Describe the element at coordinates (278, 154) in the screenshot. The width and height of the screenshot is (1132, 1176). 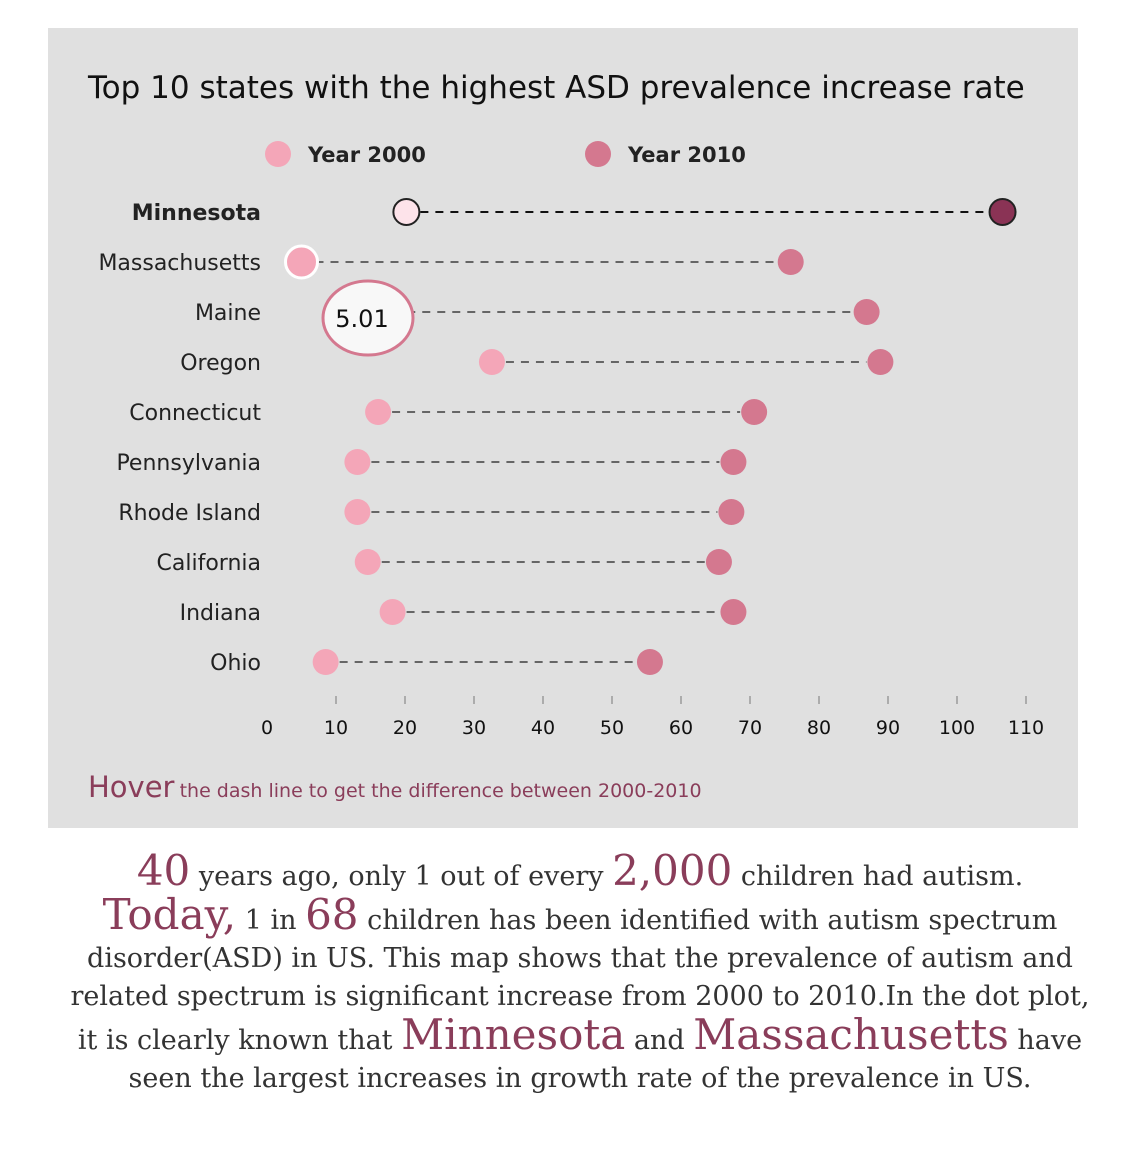
I see `legend-swatch-2000` at that location.